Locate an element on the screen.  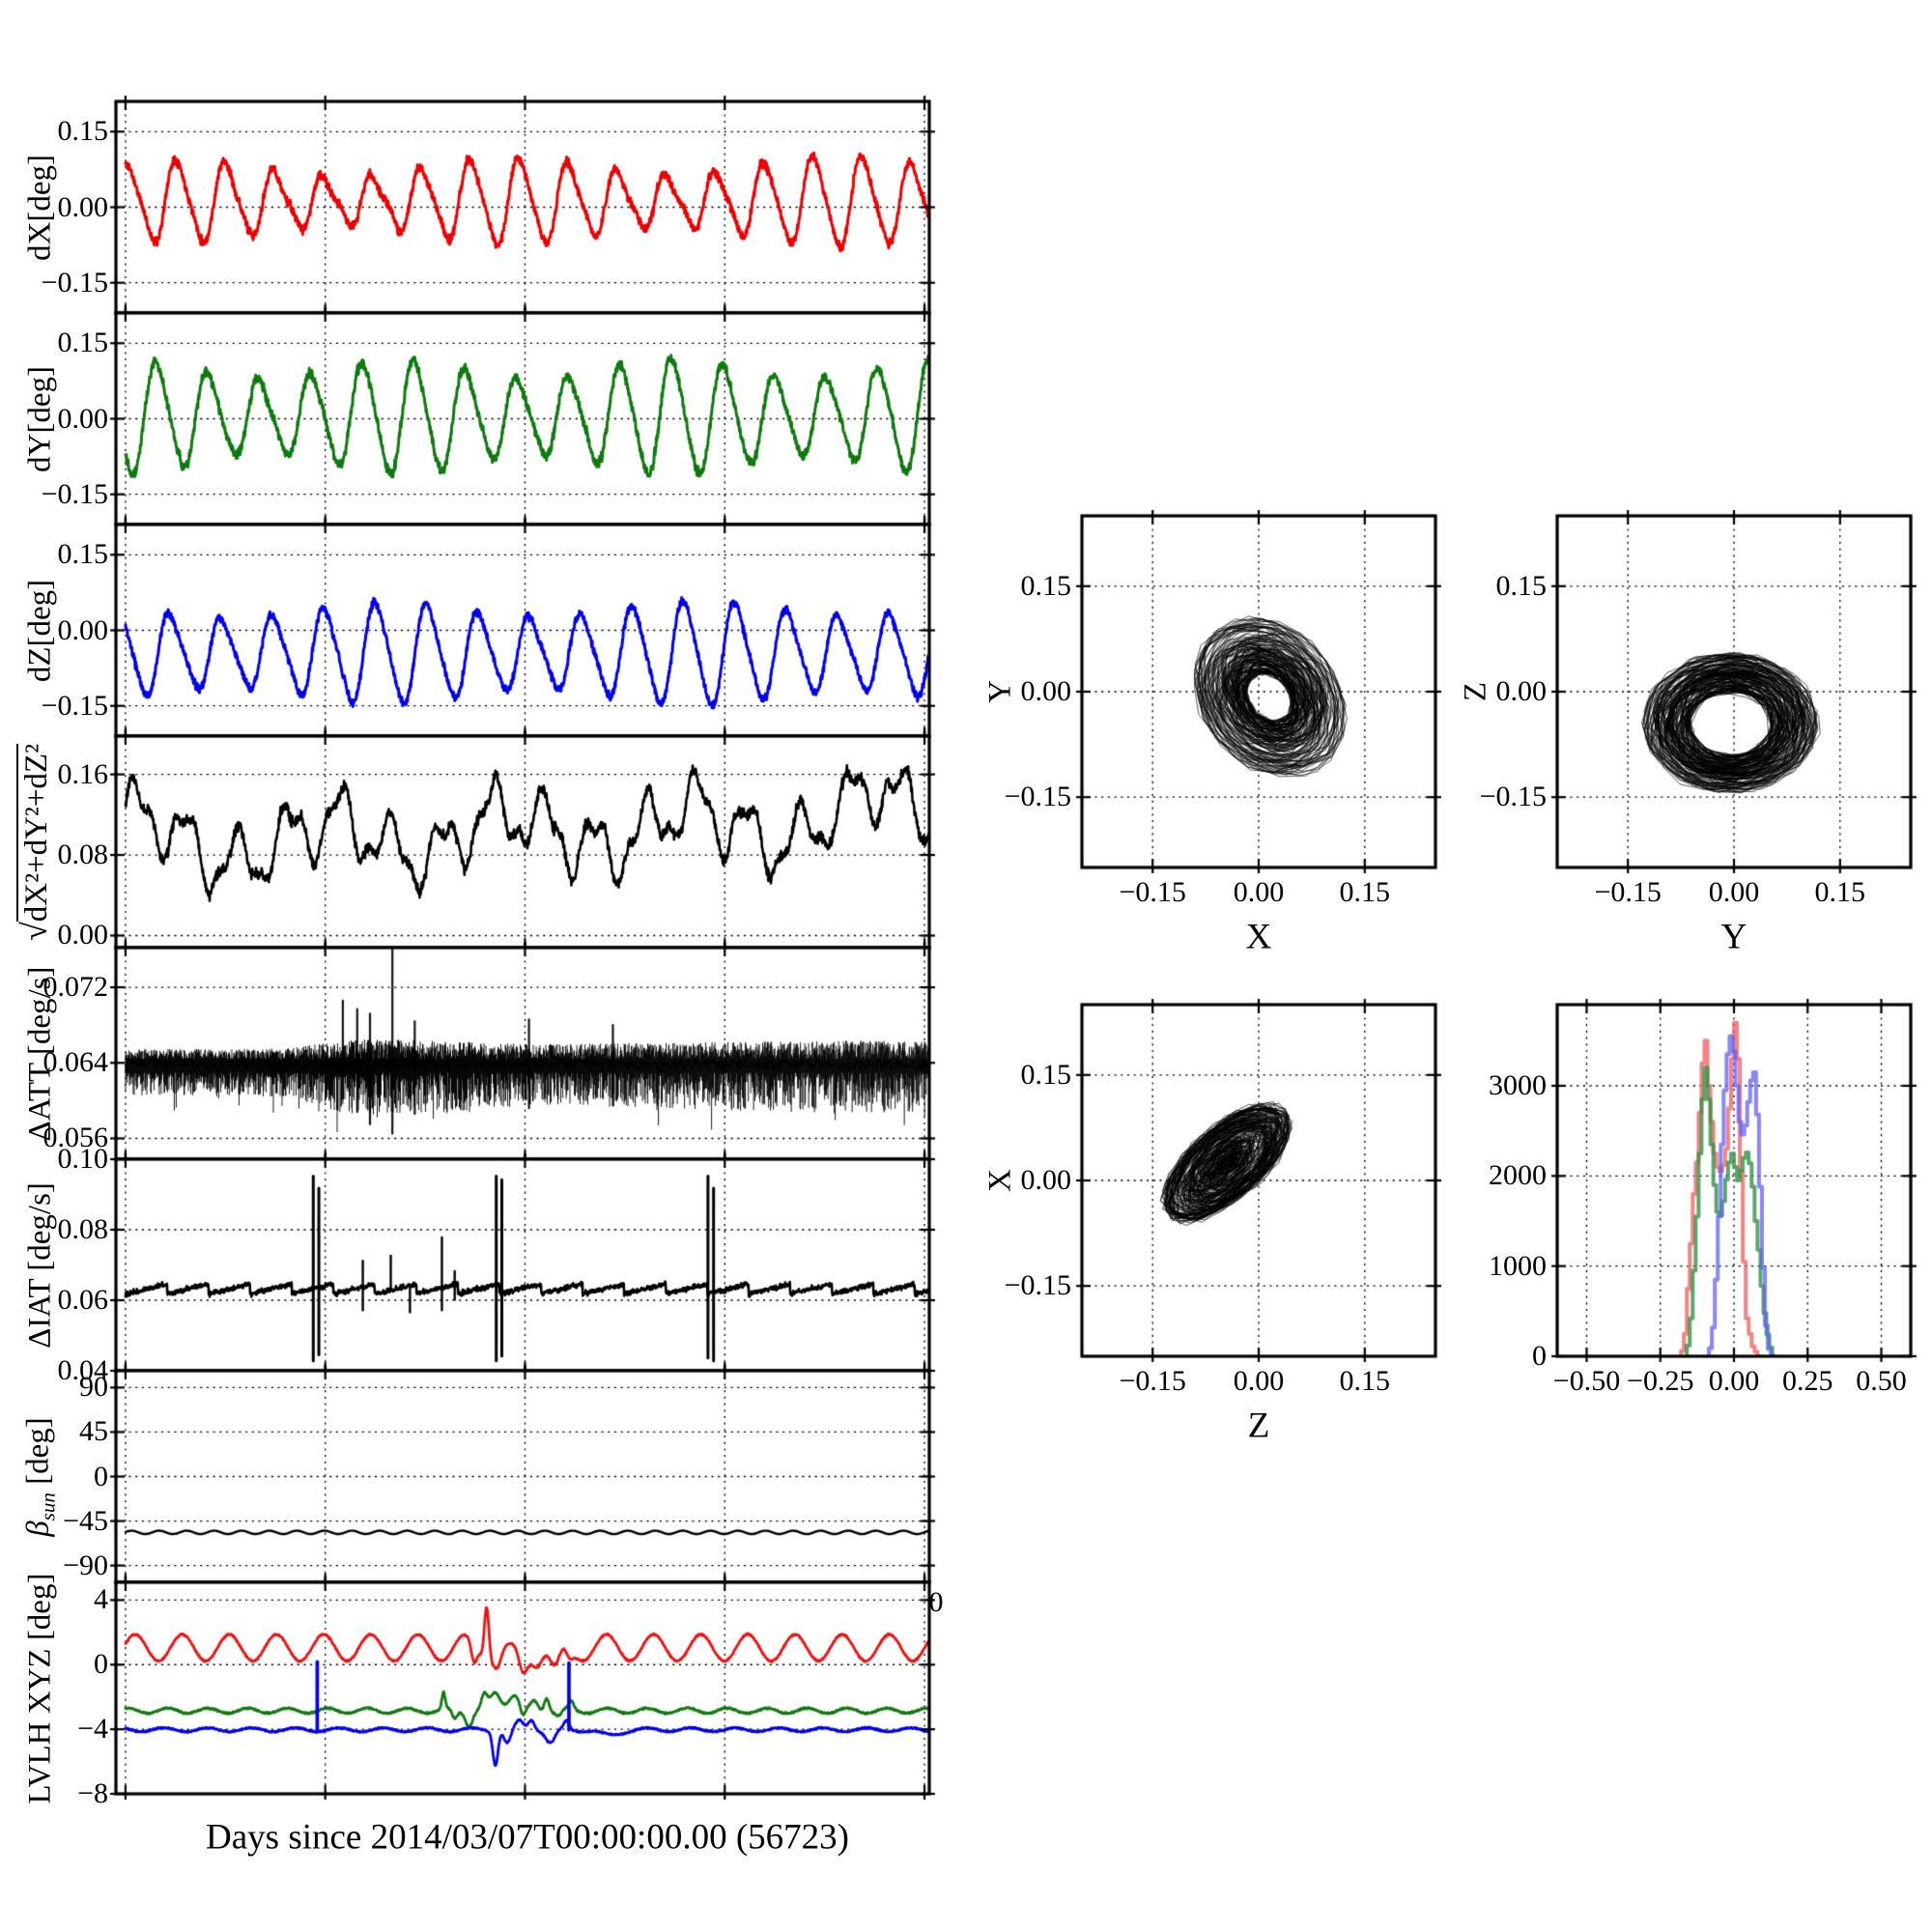
panel-dy-canvas is located at coordinates (522, 418).